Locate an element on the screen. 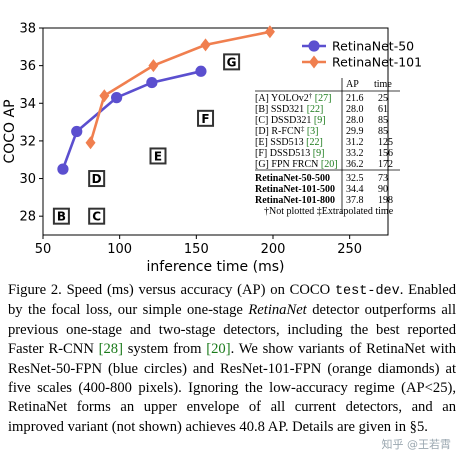  detector-box-letter: D is located at coordinates (97, 179).